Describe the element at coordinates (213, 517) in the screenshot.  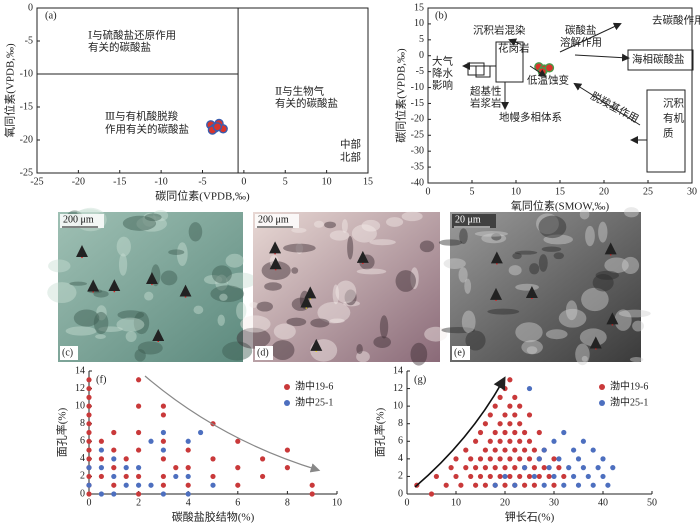
I see `x-axis-label: 碳酸盐胶结物(%)` at that location.